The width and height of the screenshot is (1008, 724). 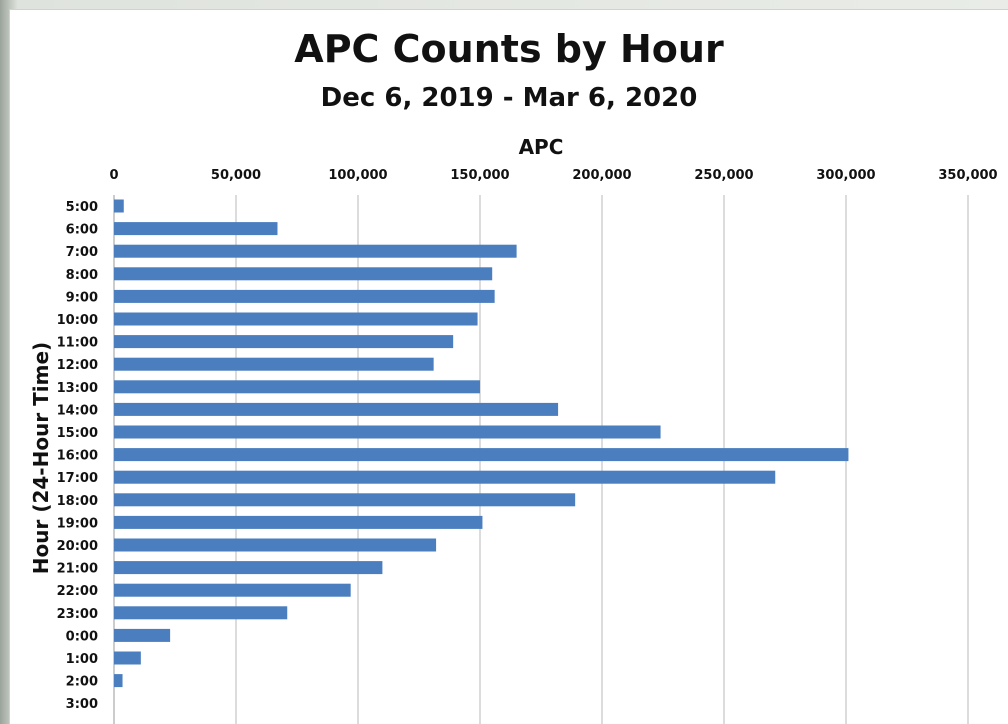 I want to click on category-label: 6:00, so click(x=82, y=230).